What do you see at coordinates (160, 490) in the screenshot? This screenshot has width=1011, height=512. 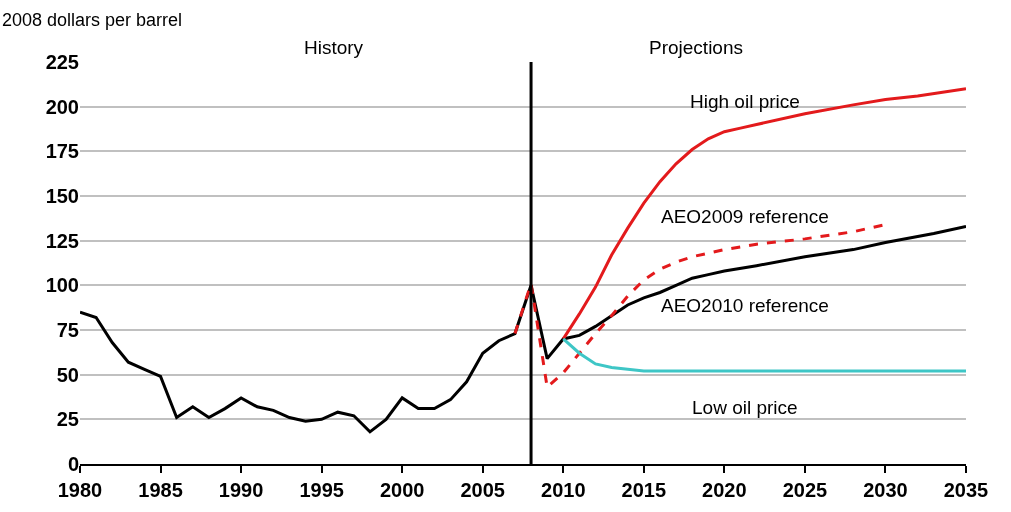 I see `x-tick-label: 1985` at bounding box center [160, 490].